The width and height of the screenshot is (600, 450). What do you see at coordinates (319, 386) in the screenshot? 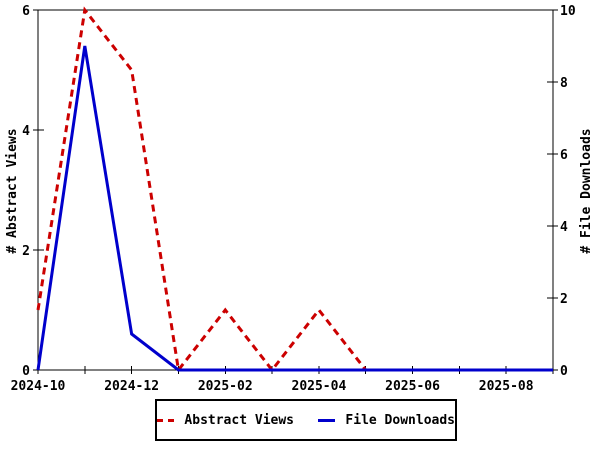
I see `x-tick-label: 2025-04` at bounding box center [319, 386].